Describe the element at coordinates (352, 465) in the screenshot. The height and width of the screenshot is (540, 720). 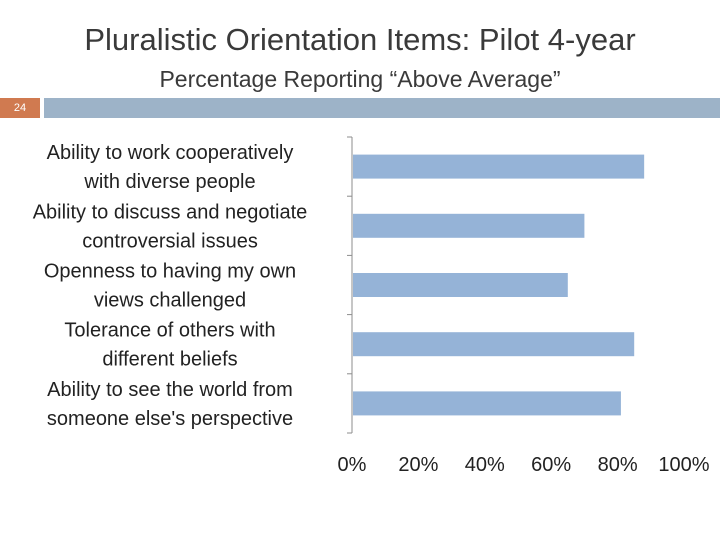
I see `x-tick-label: 0%` at that location.